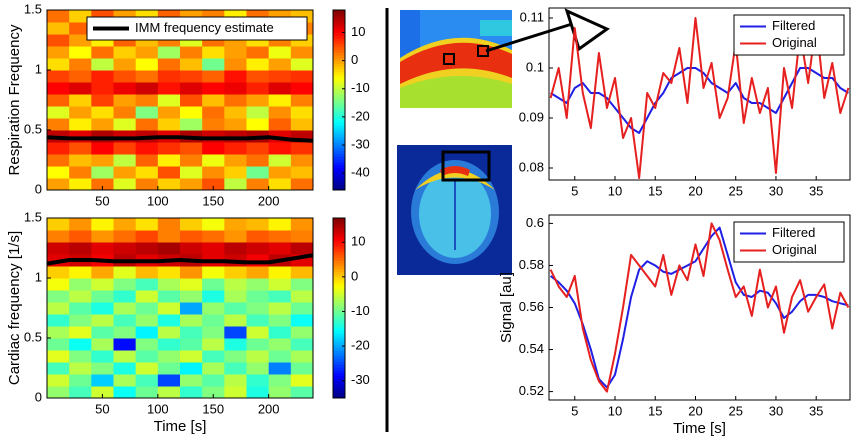  I want to click on x-tick-label: 15, so click(655, 410).